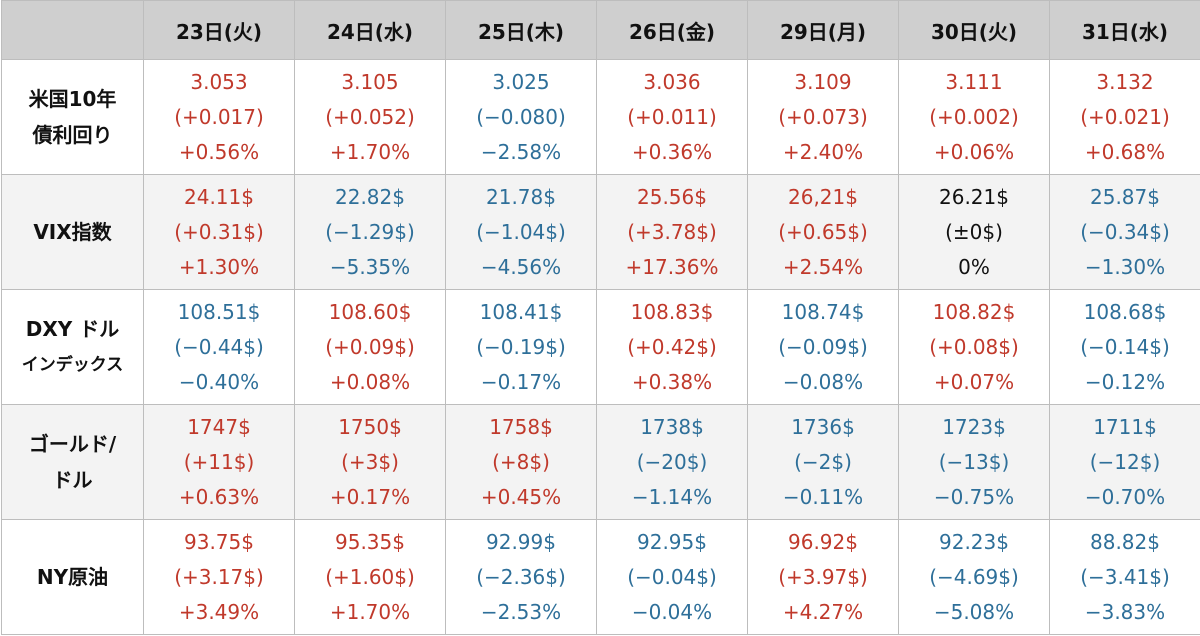 This screenshot has height=636, width=1200. I want to click on cell-value: 3.053, so click(219, 81).